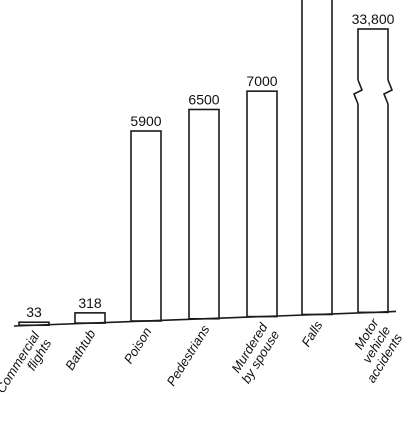 This screenshot has height=421, width=409. Describe the element at coordinates (27, 365) in the screenshot. I see `category-label-commercial-flights: Commercialflights` at that location.